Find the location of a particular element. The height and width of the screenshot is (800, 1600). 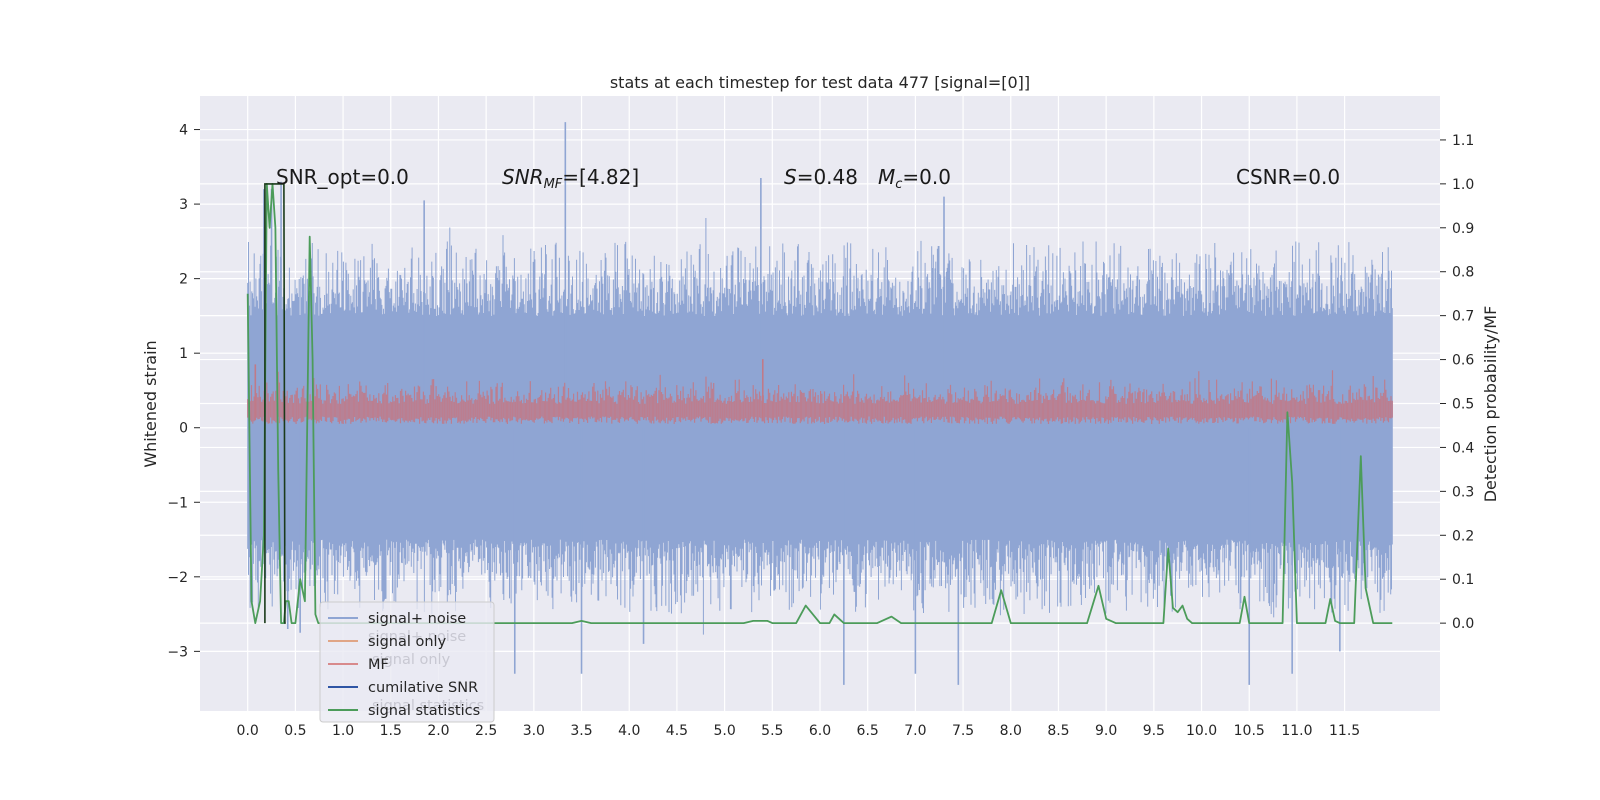

series-mf is located at coordinates (820, 391).